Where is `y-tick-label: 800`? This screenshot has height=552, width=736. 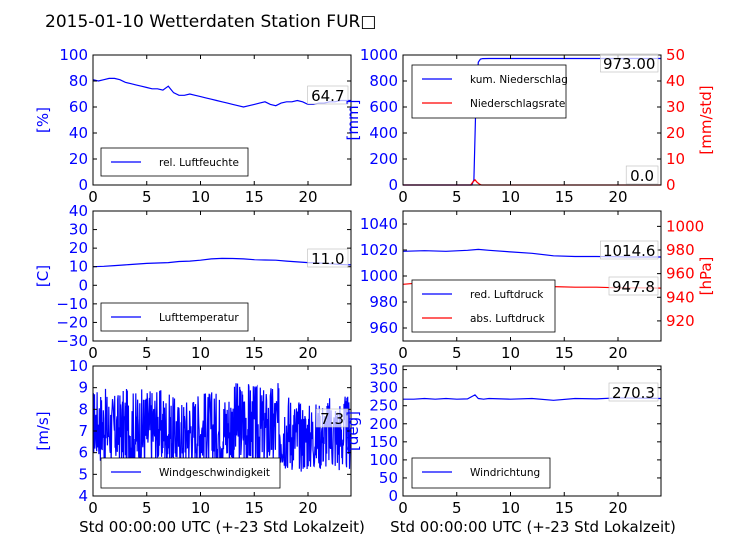
y-tick-label: 800 is located at coordinates (383, 81).